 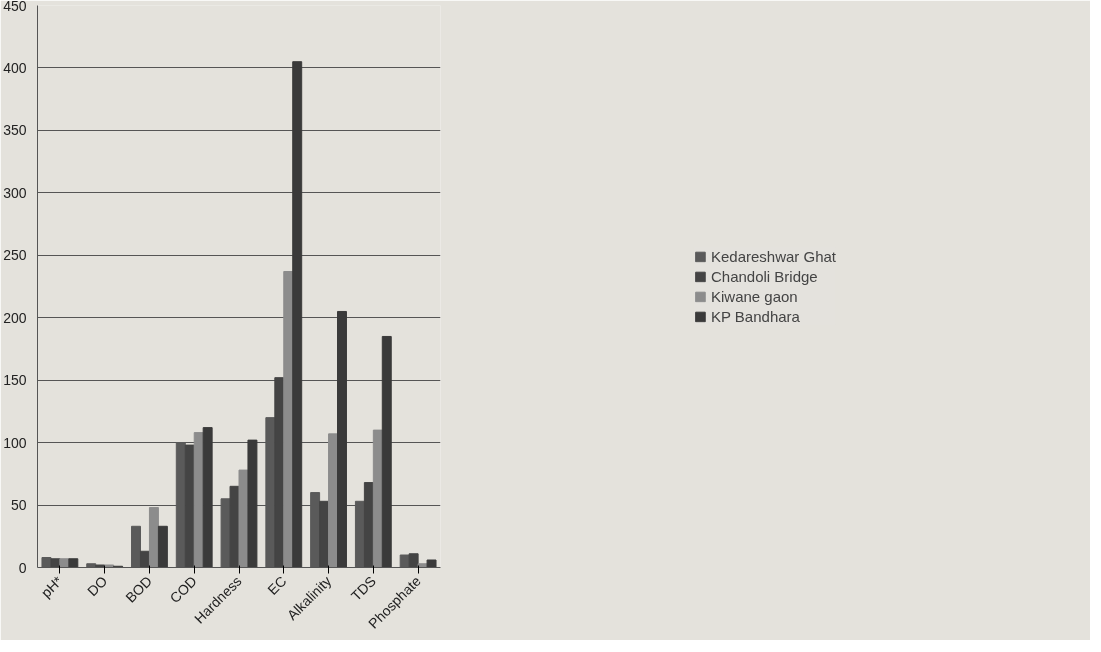 I want to click on legend-label: Kiwane gaon, so click(x=754, y=296).